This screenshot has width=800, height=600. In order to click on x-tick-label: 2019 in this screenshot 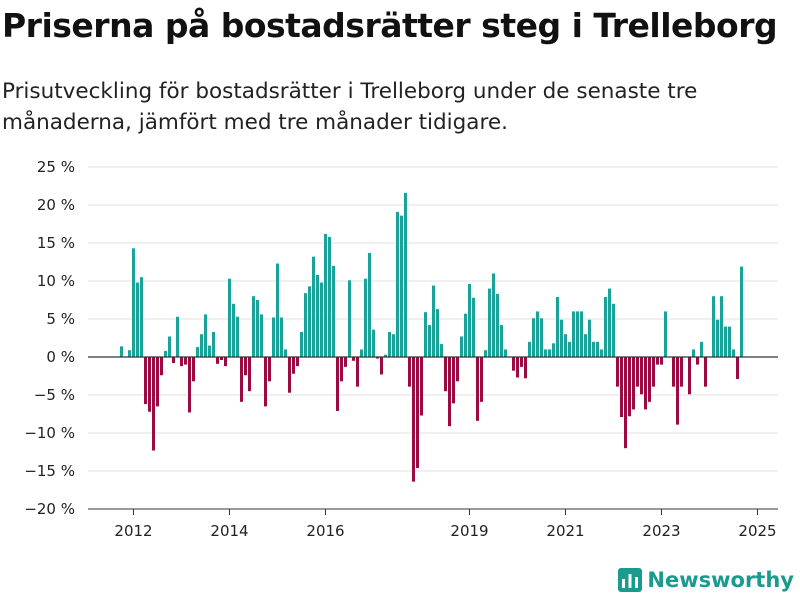, I will do `click(469, 531)`.